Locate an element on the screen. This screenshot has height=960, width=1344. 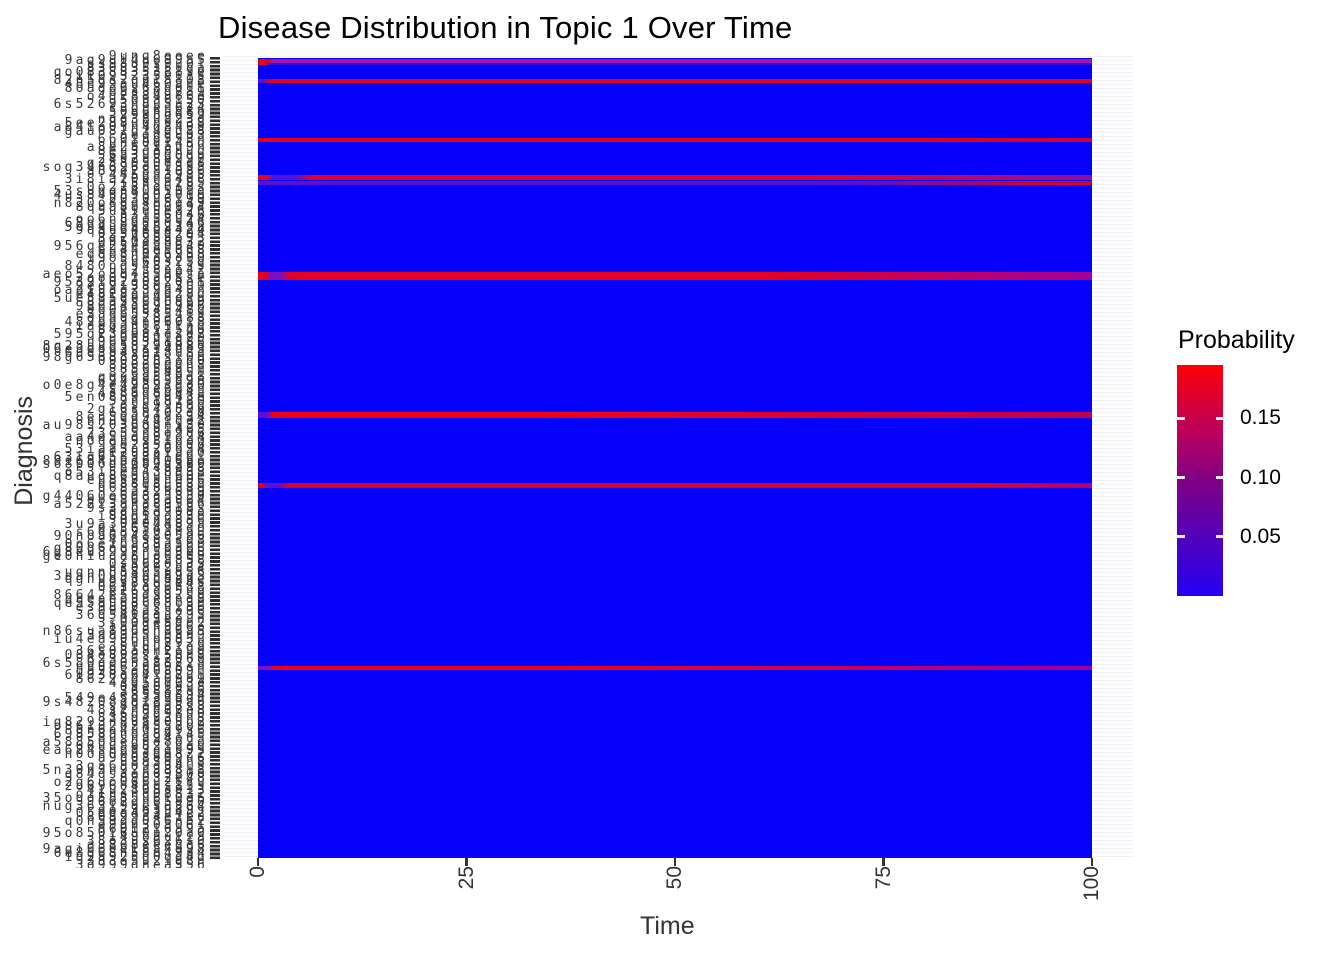
y-tick-label: 50a6naq8e is located at coordinates (158, 112).